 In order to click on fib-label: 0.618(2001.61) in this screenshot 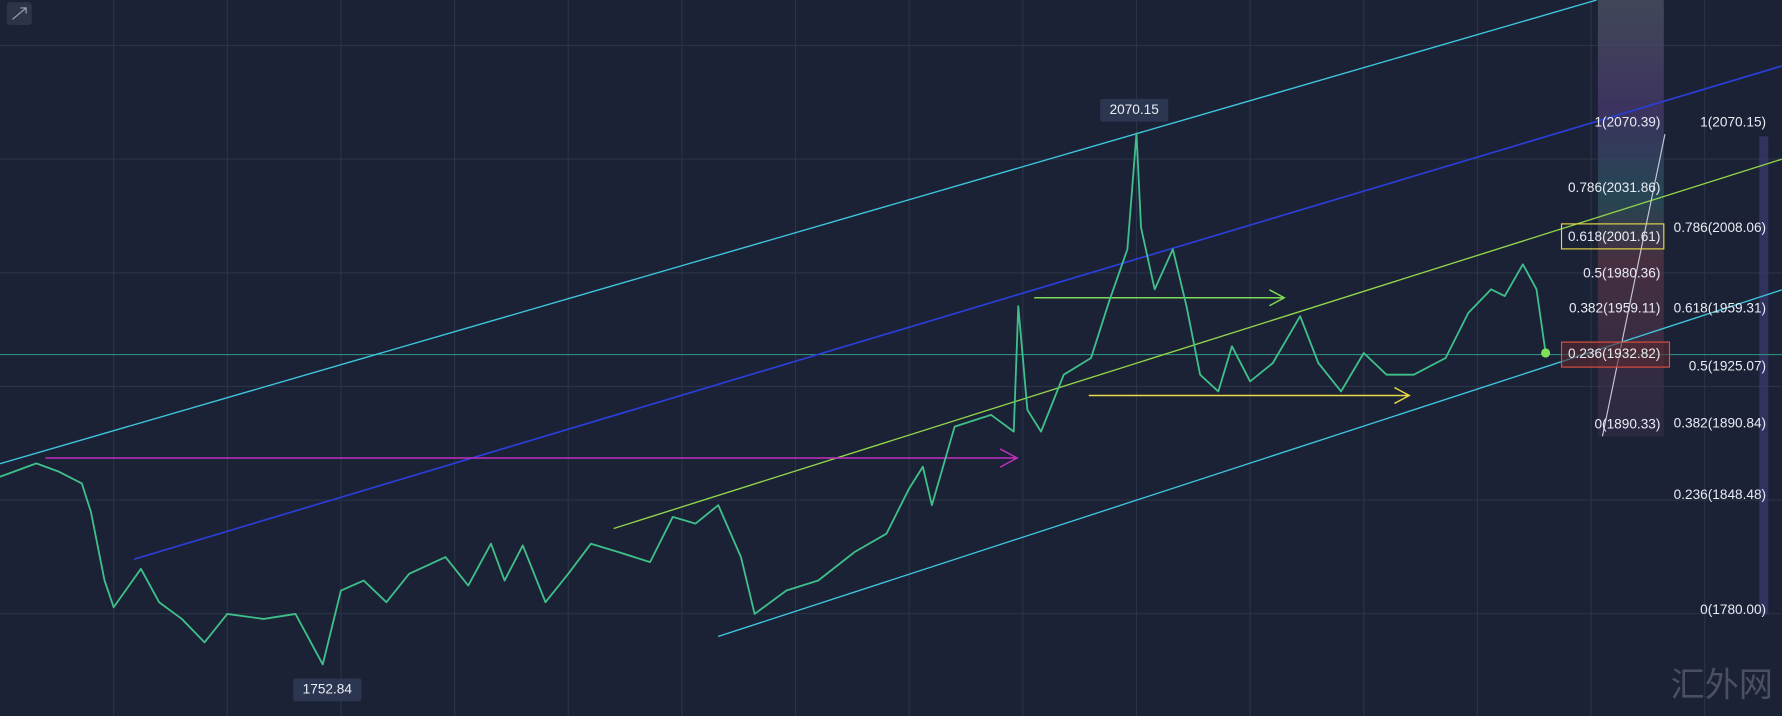, I will do `click(1614, 236)`.